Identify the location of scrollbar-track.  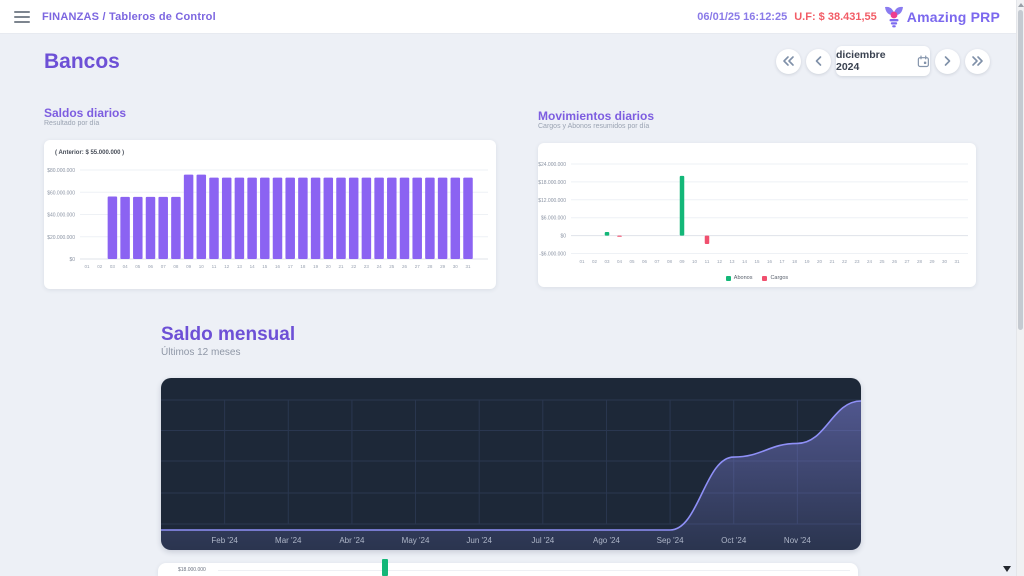
(1020, 288).